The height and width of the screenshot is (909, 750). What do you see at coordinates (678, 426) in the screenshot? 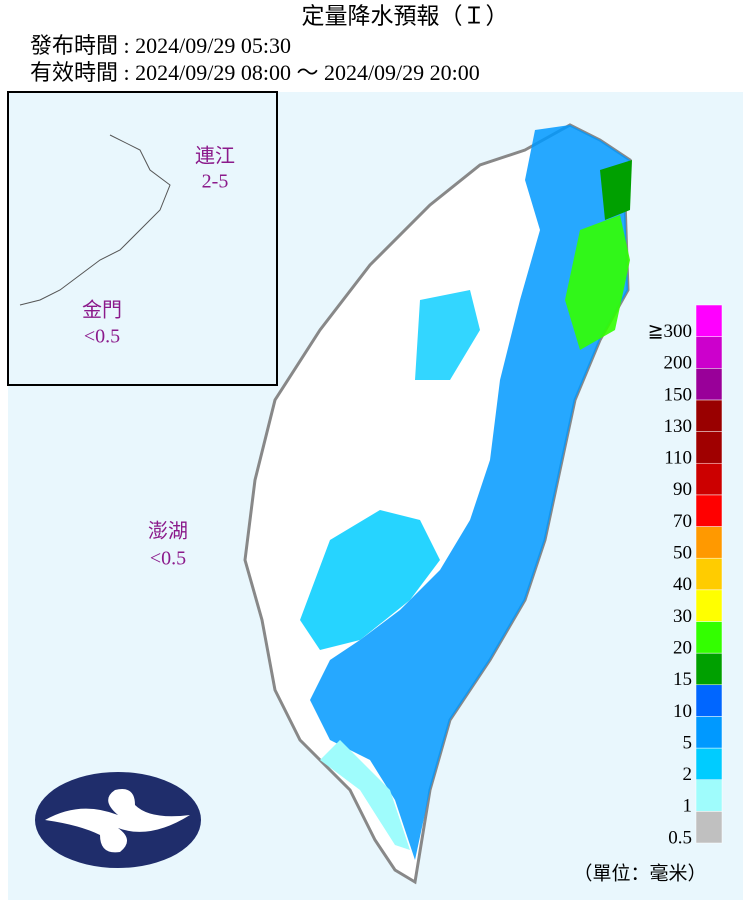
I see `legend-label: 130` at bounding box center [678, 426].